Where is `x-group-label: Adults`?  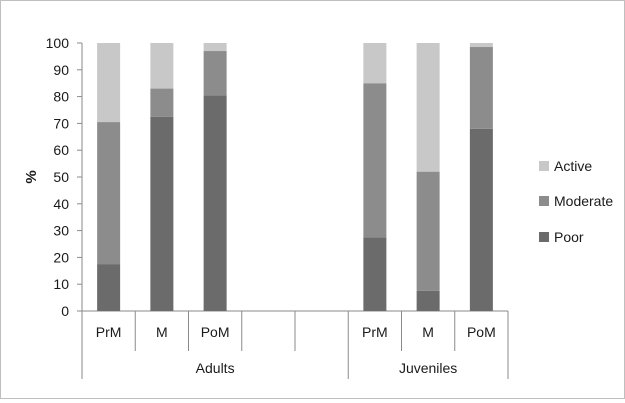
x-group-label: Adults is located at coordinates (215, 368).